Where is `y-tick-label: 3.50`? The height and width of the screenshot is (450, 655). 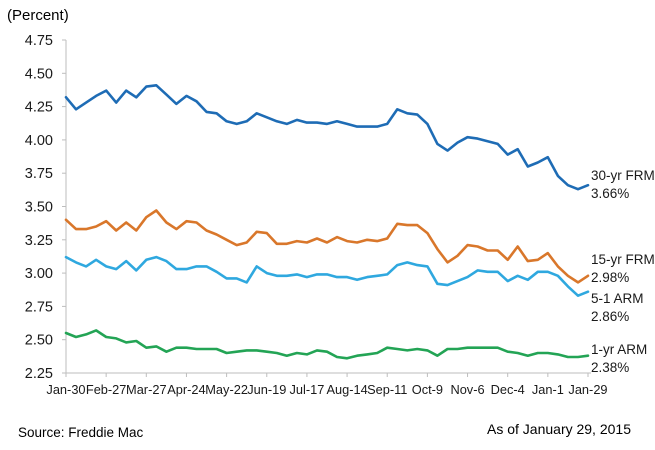
y-tick-label: 3.50 is located at coordinates (39, 208).